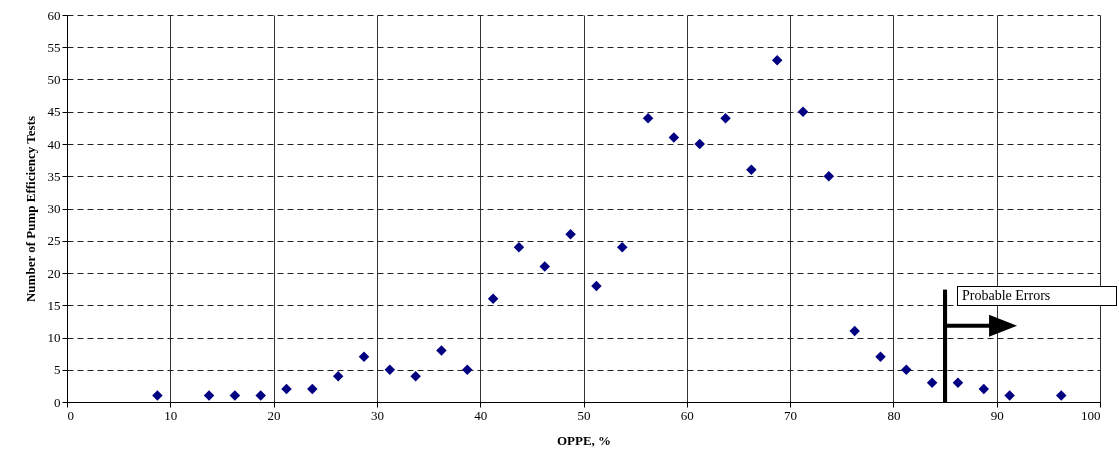  What do you see at coordinates (54, 79) in the screenshot?
I see `y-tick-label: 50` at bounding box center [54, 79].